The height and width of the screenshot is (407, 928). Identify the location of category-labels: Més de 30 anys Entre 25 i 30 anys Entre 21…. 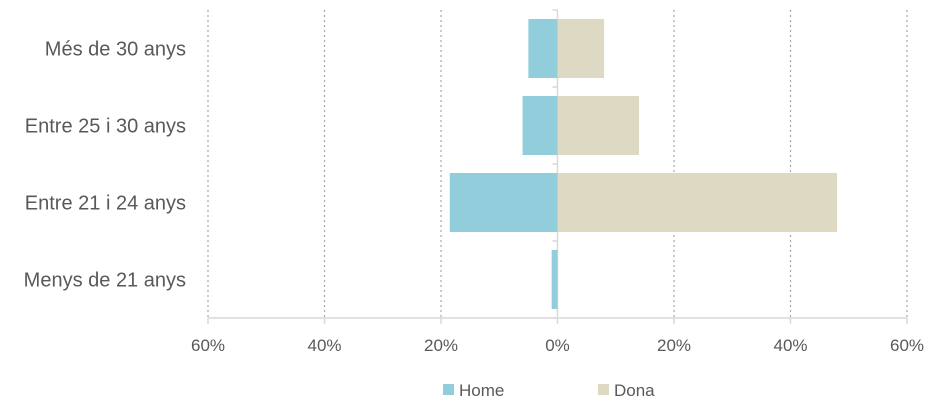
(105, 165).